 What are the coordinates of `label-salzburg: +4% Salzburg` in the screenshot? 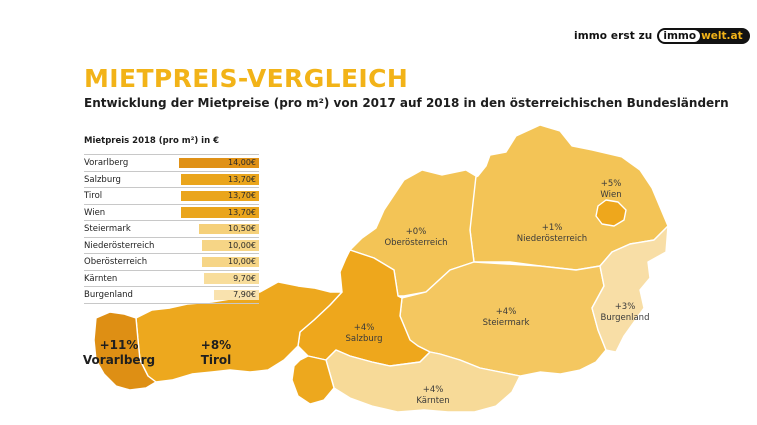 It's located at (364, 334).